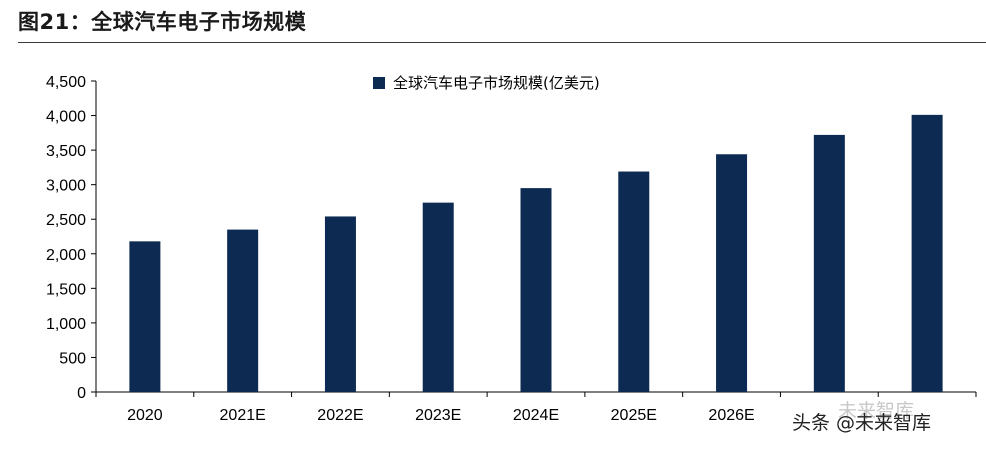 Image resolution: width=986 pixels, height=453 pixels. I want to click on y-tick-label: 4,500, so click(66, 82).